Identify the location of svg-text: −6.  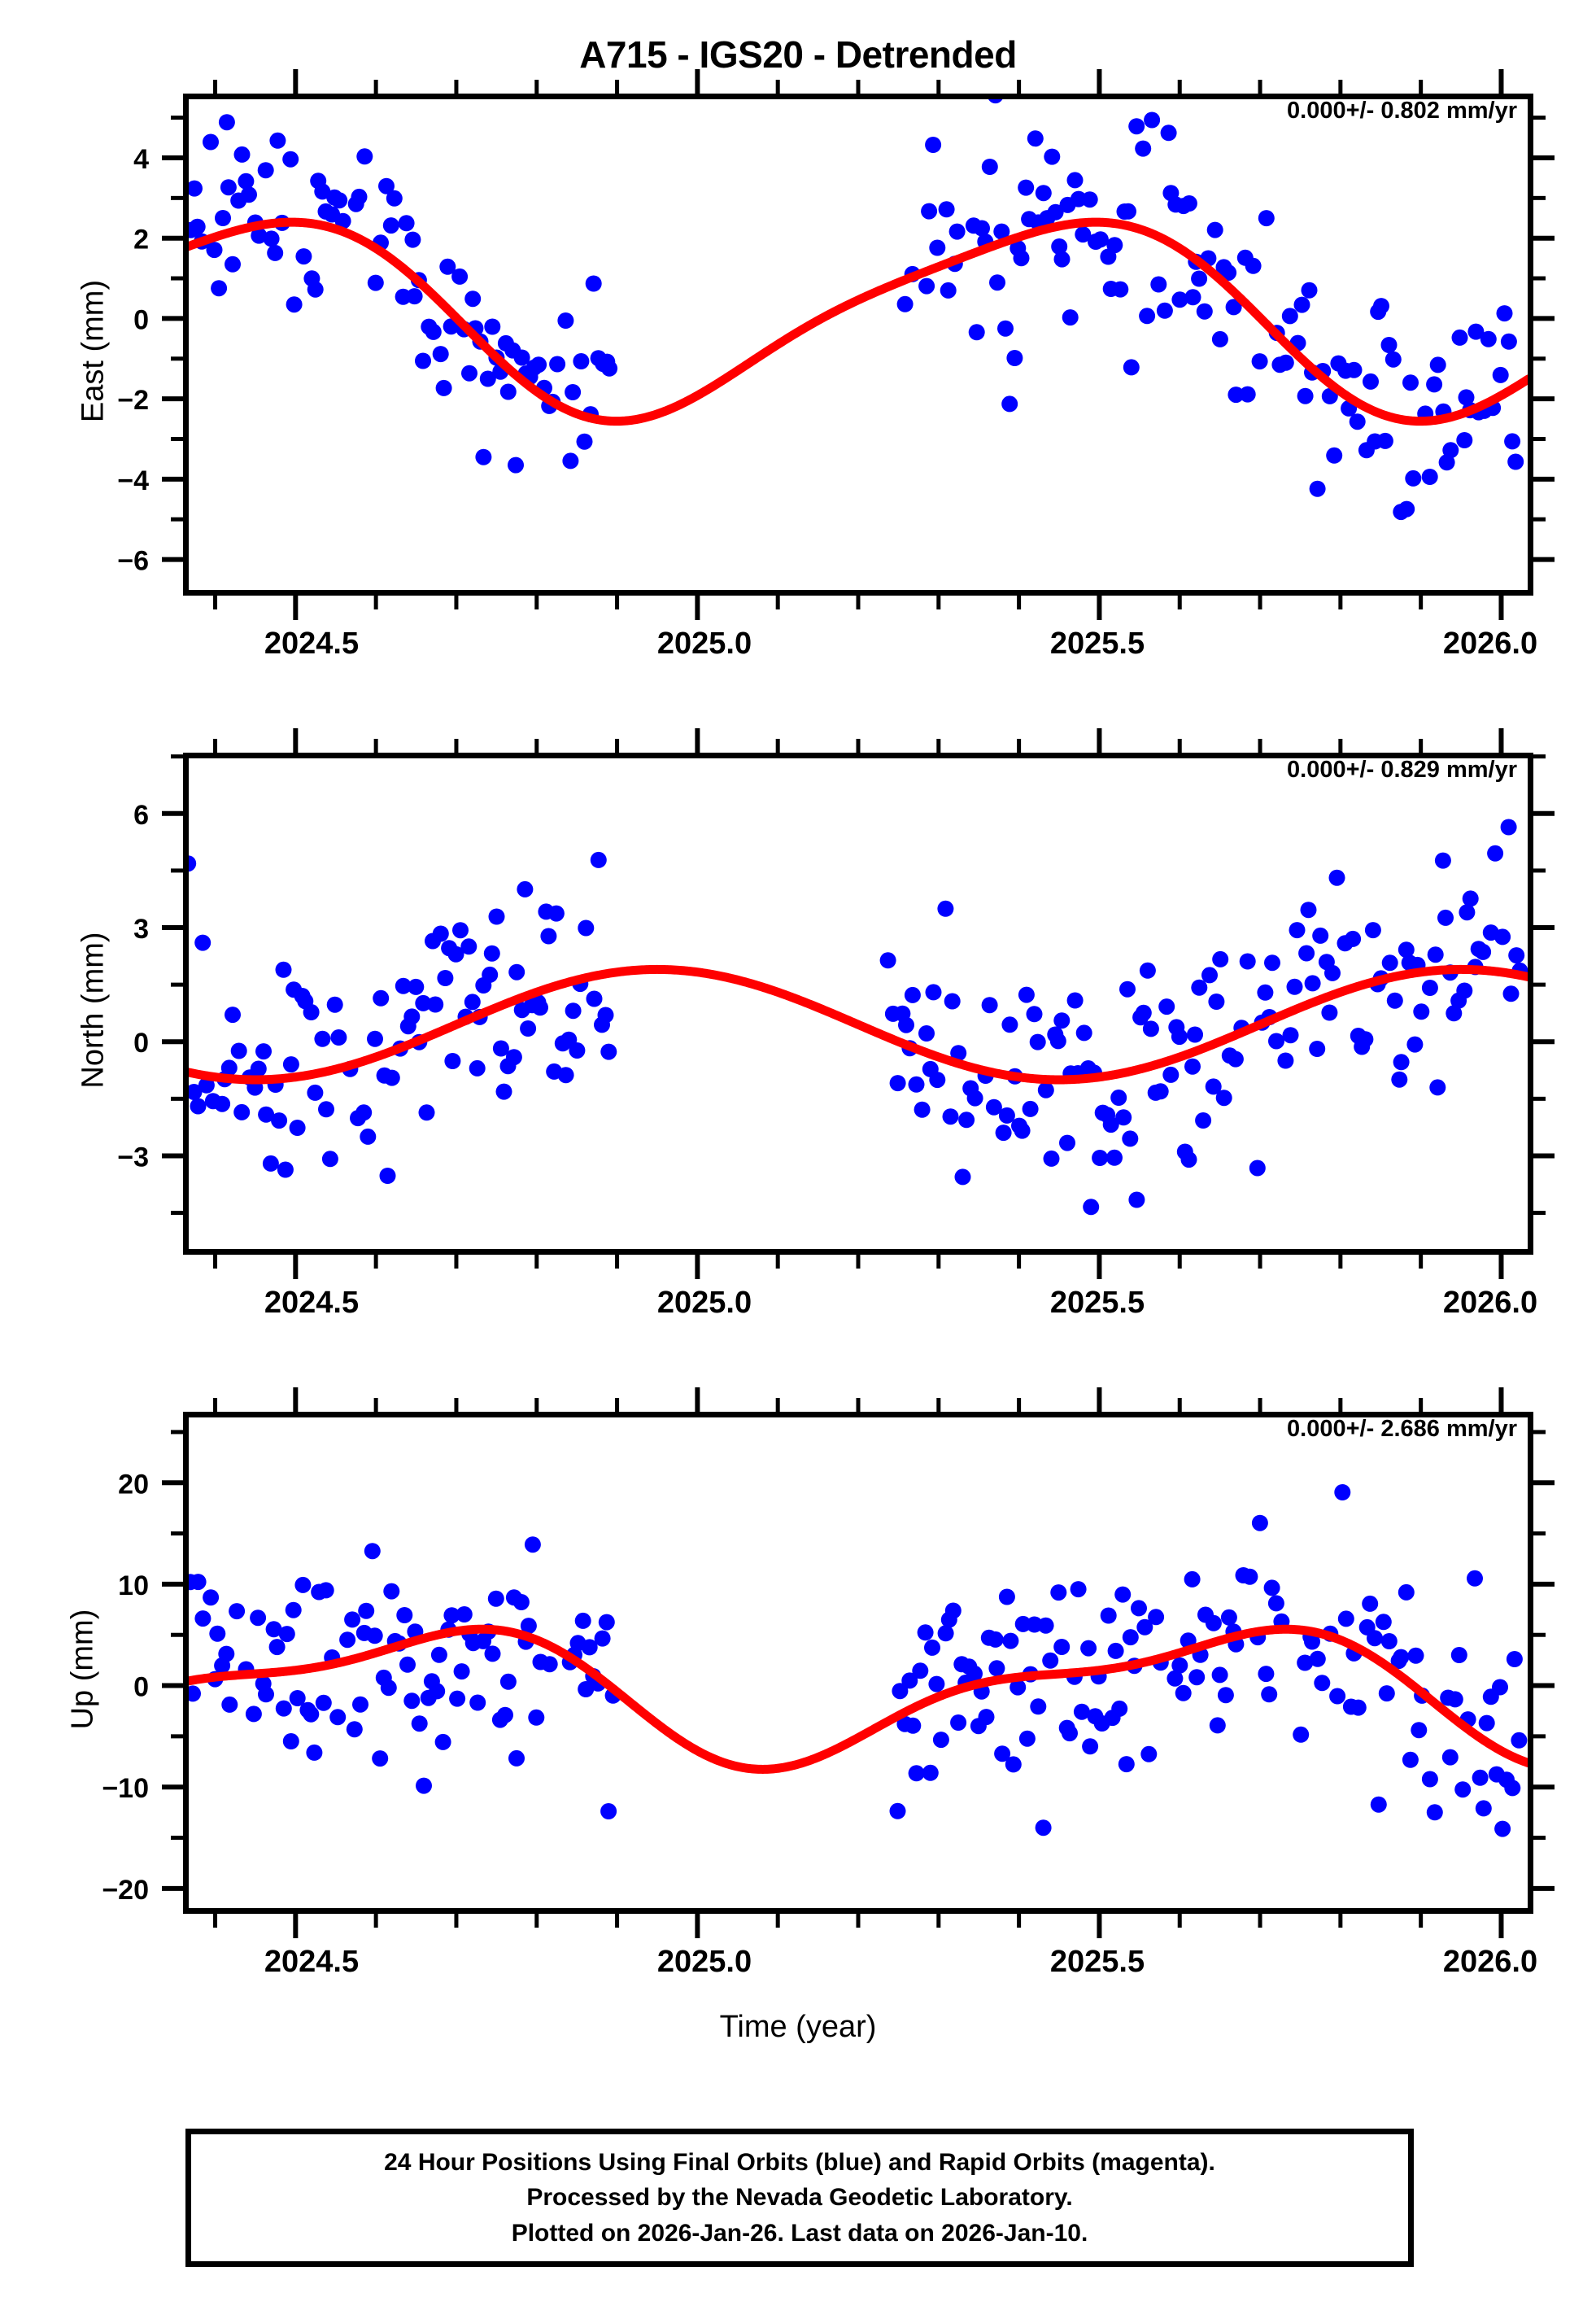
(133, 561).